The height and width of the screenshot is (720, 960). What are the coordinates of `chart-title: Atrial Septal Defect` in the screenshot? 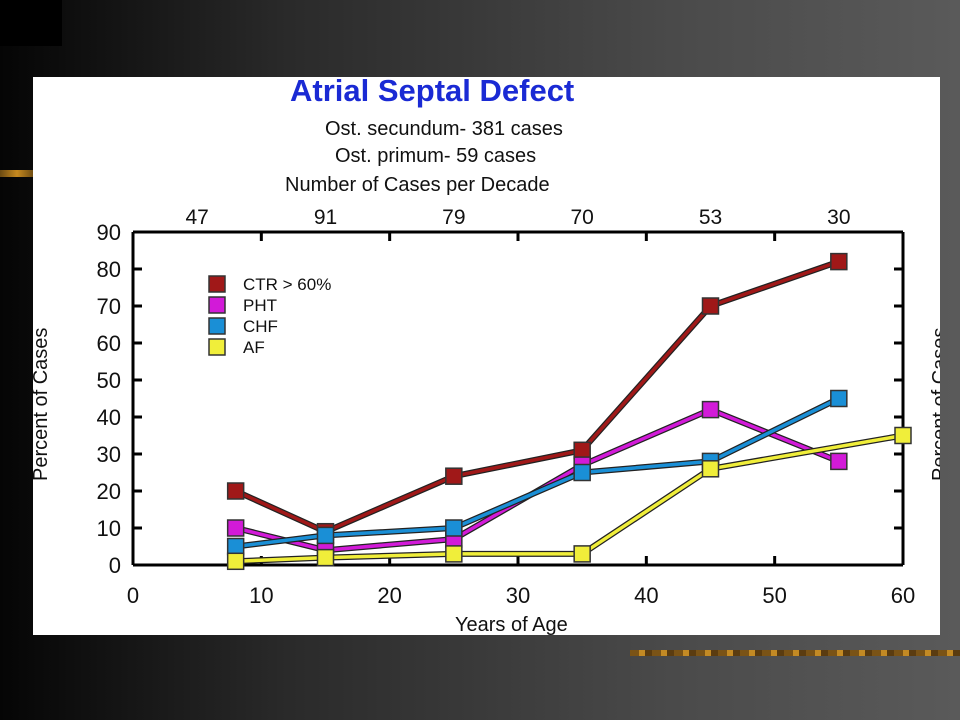 It's located at (432, 92).